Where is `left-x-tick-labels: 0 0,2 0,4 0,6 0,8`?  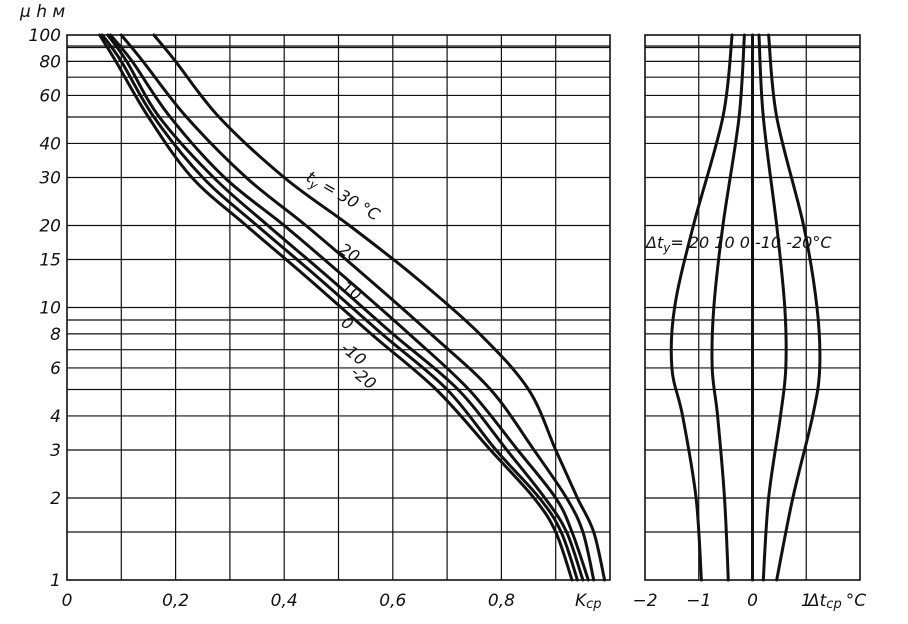 left-x-tick-labels: 0 0,2 0,4 0,6 0,8 is located at coordinates (289, 601).